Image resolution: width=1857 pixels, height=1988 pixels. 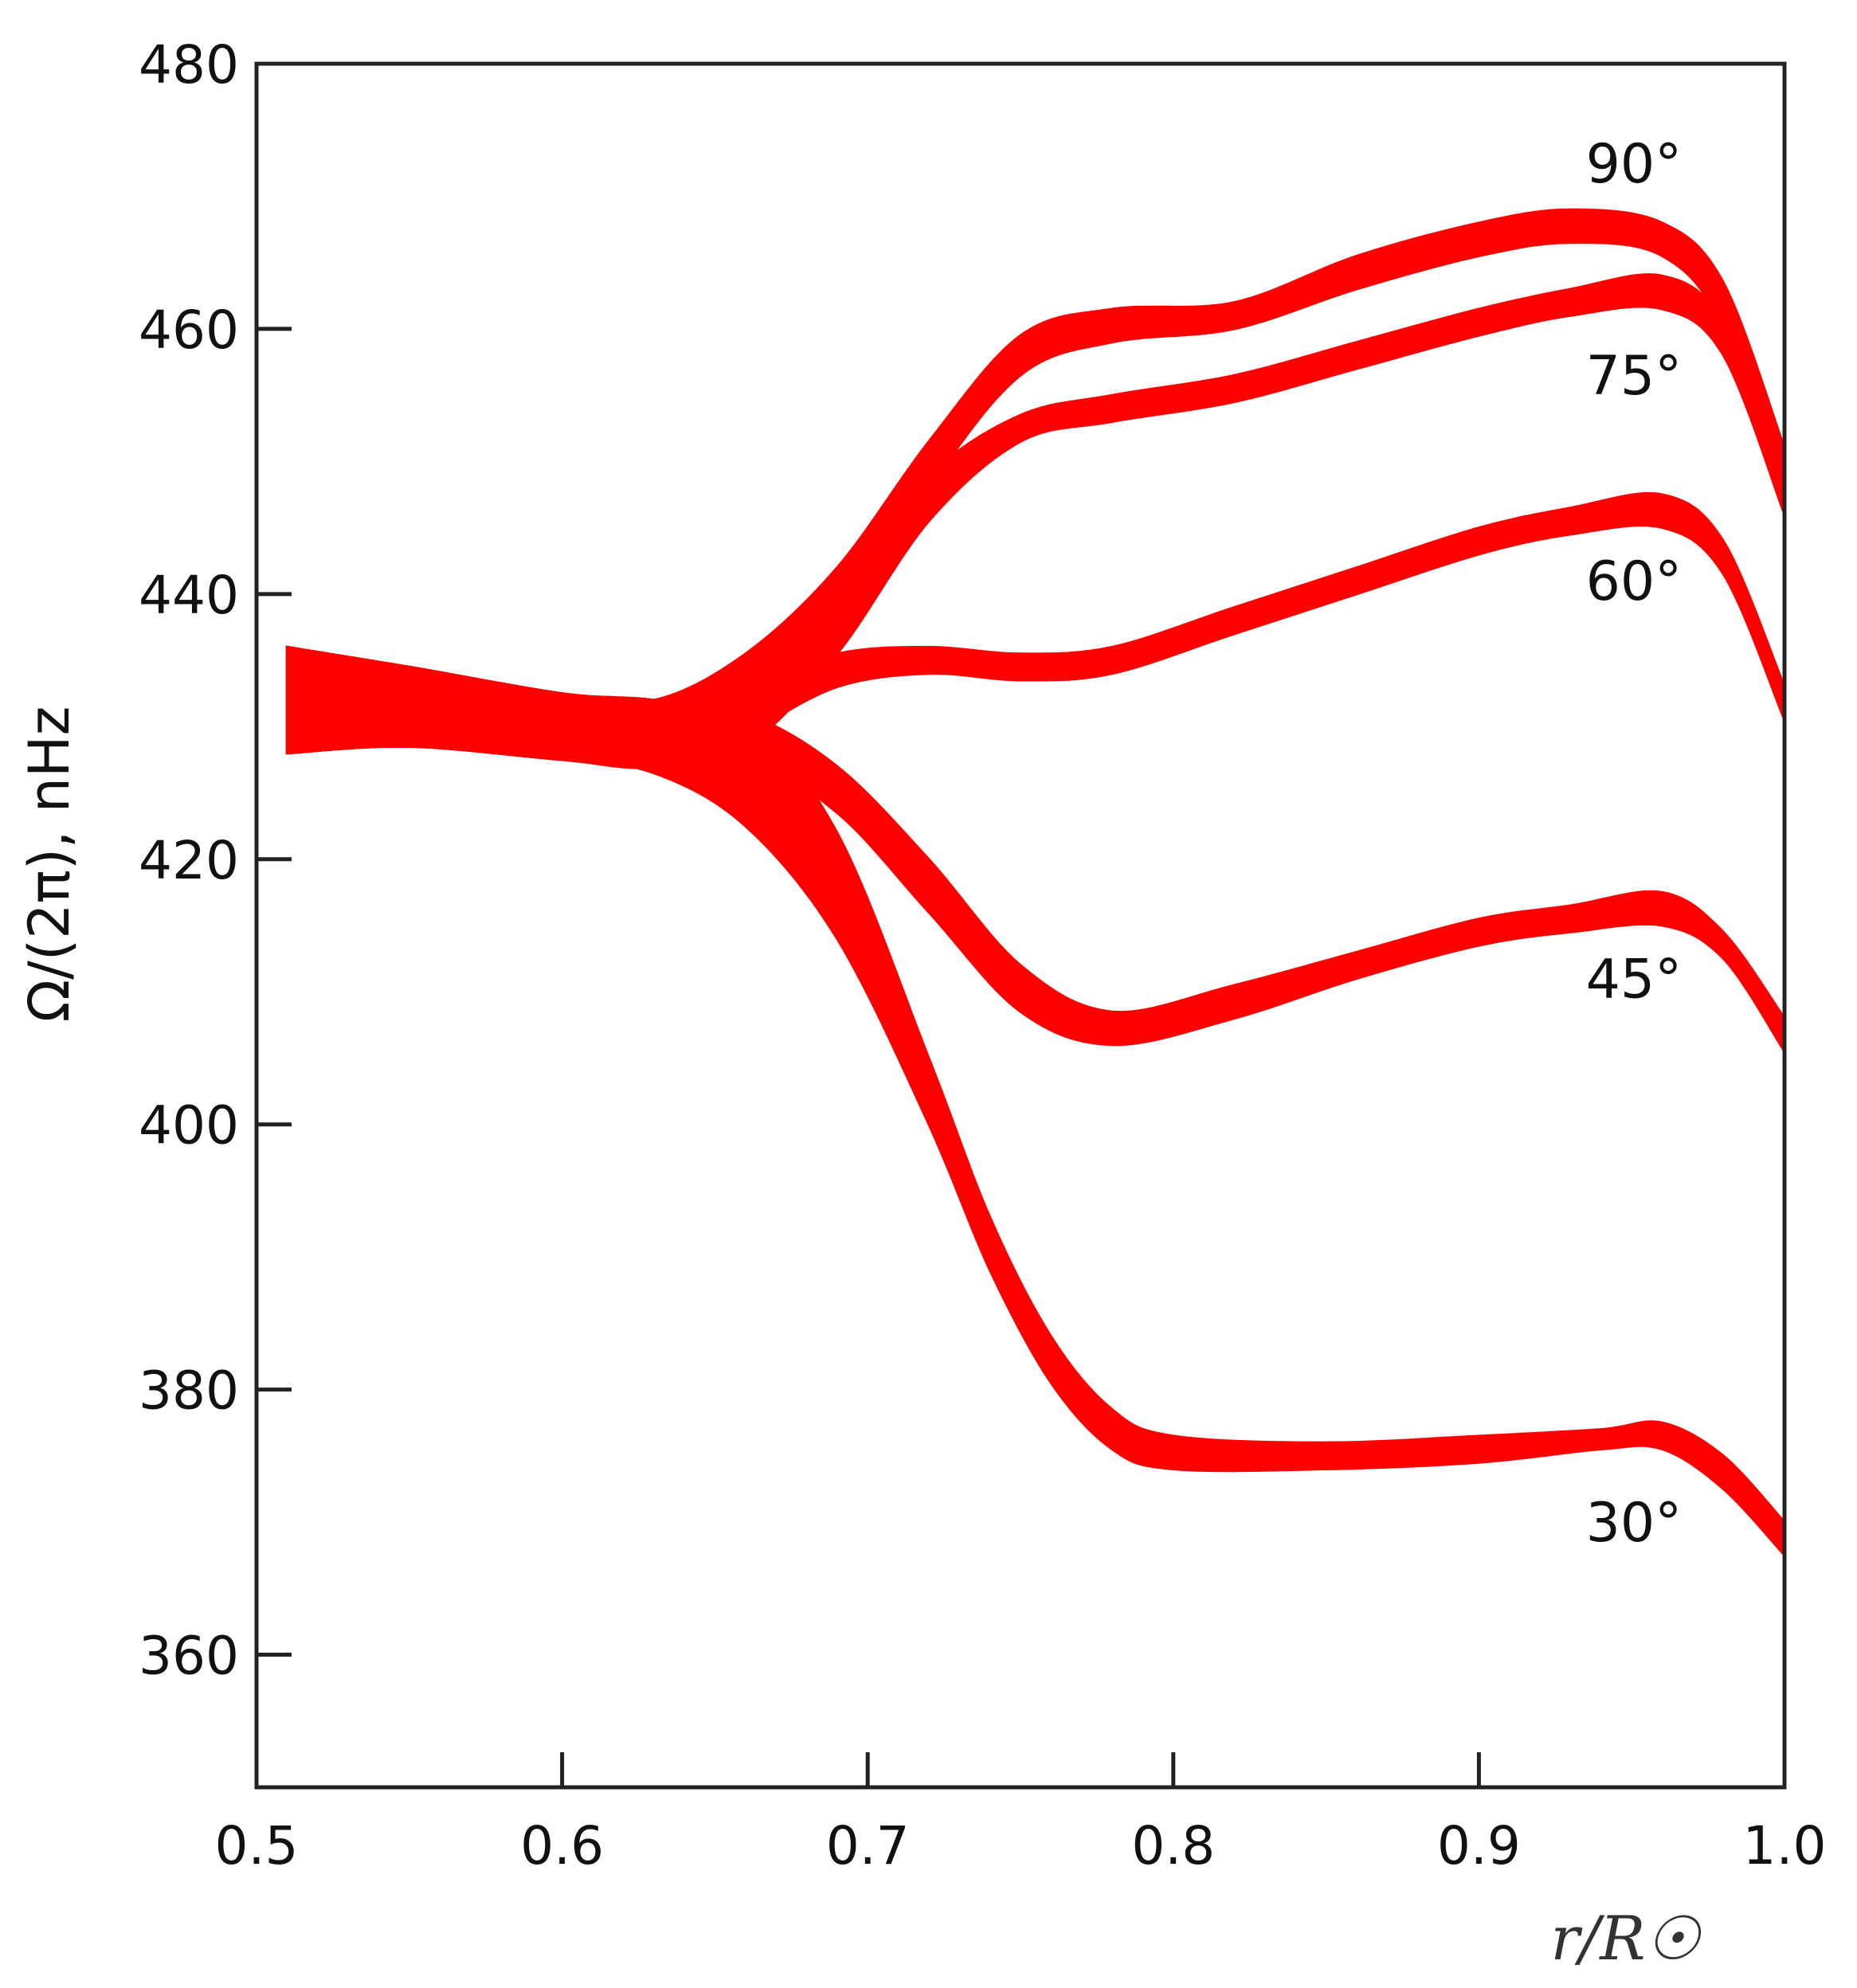 What do you see at coordinates (1626, 1938) in the screenshot?
I see `x-axis-title: r/R☉` at bounding box center [1626, 1938].